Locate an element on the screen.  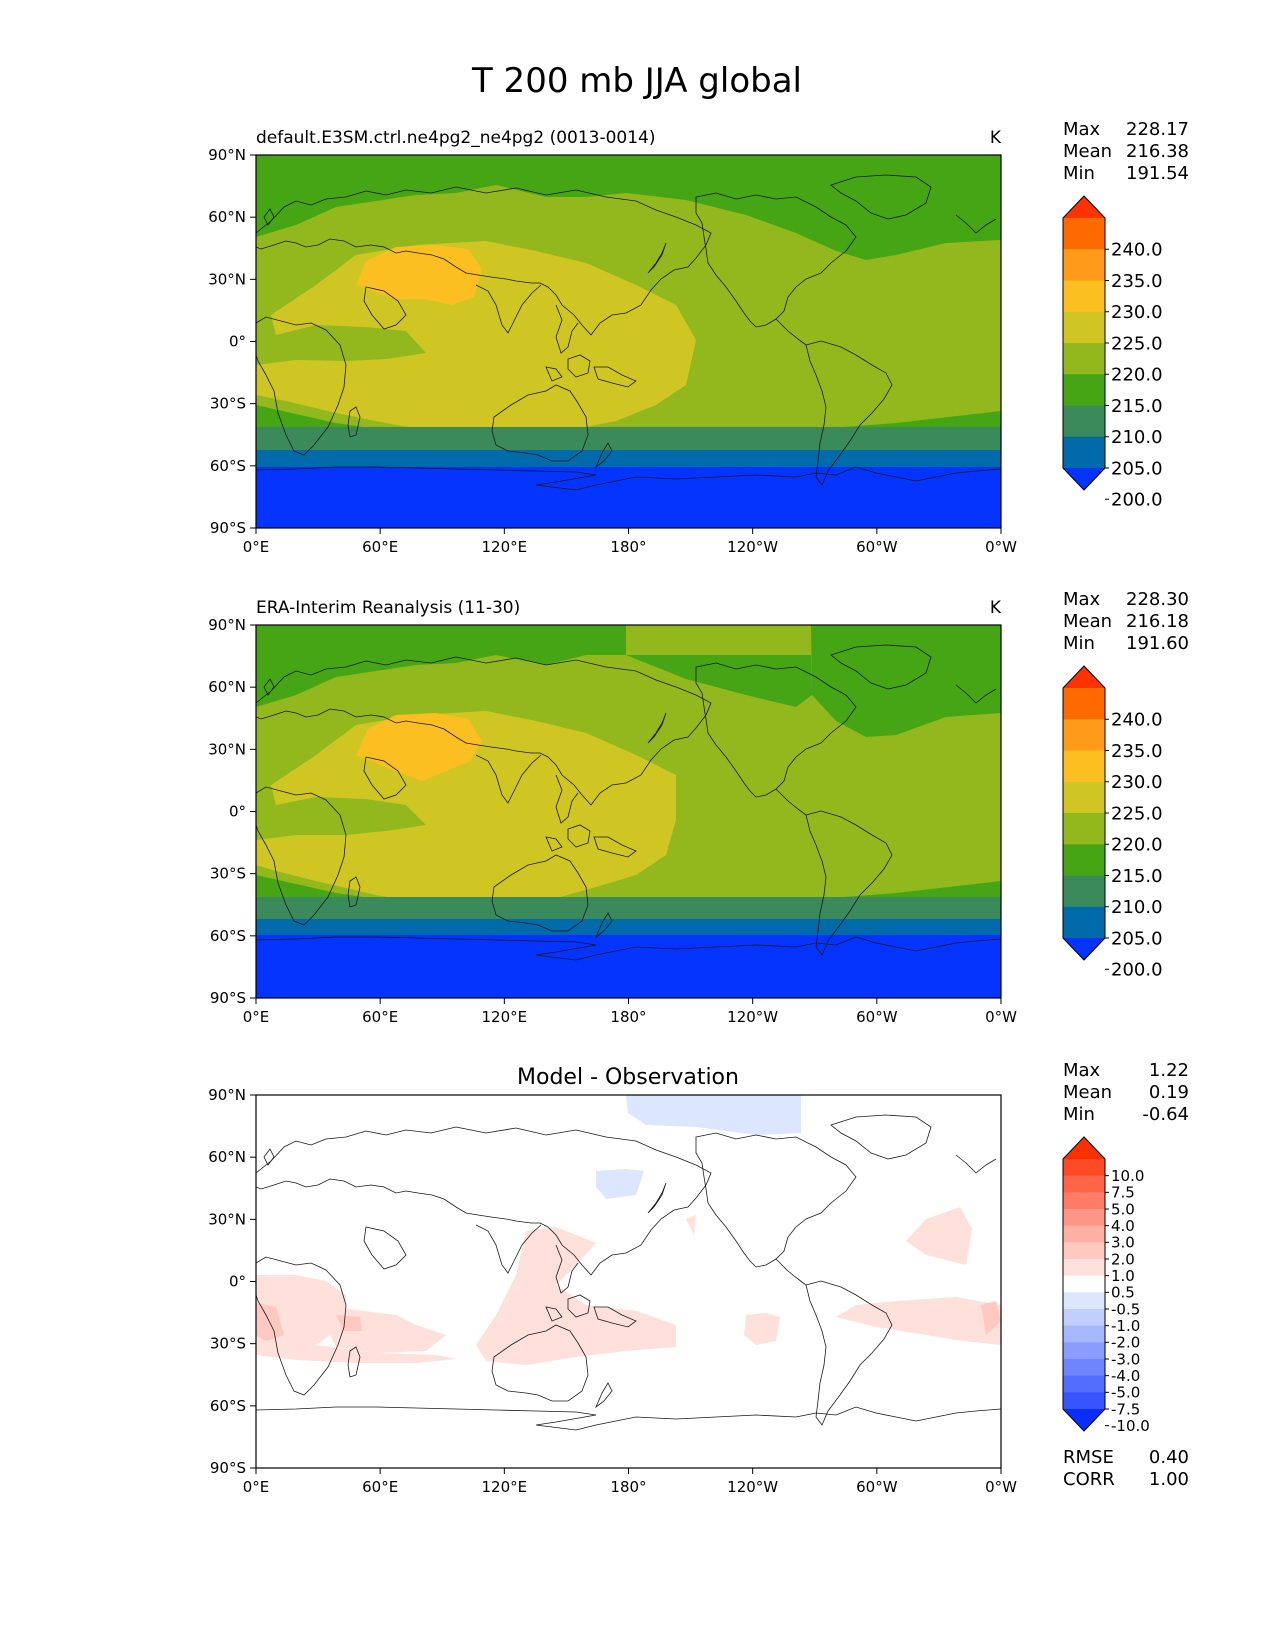
stat-mean-value: 216.18 is located at coordinates (1157, 621).